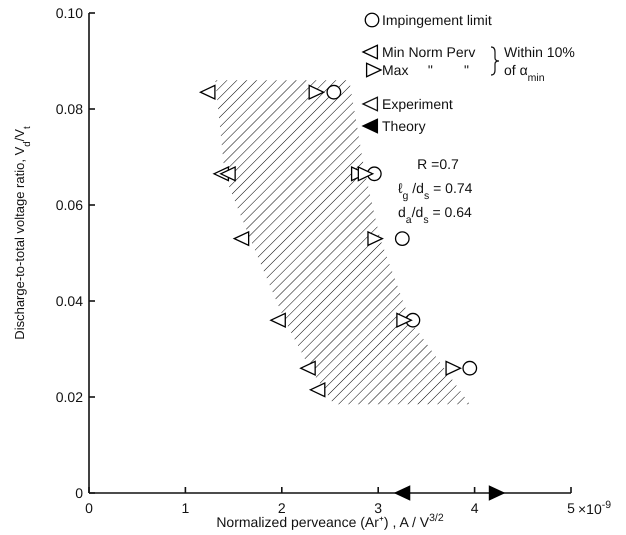 The image size is (626, 535). I want to click on x-tick-label: 5, so click(571, 508).